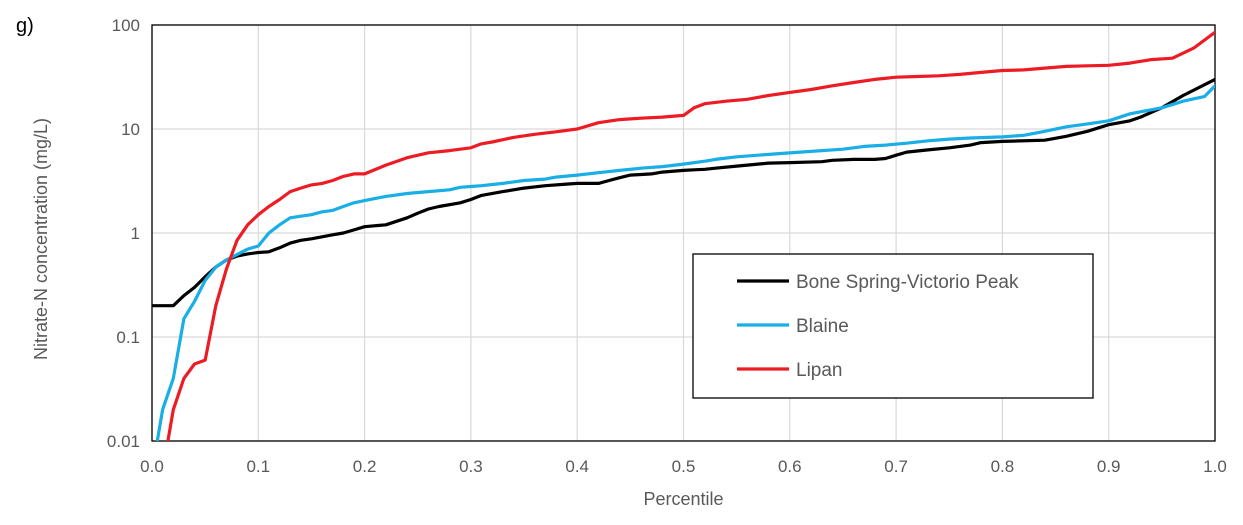  What do you see at coordinates (790, 466) in the screenshot?
I see `x-tick-label: 0.6` at bounding box center [790, 466].